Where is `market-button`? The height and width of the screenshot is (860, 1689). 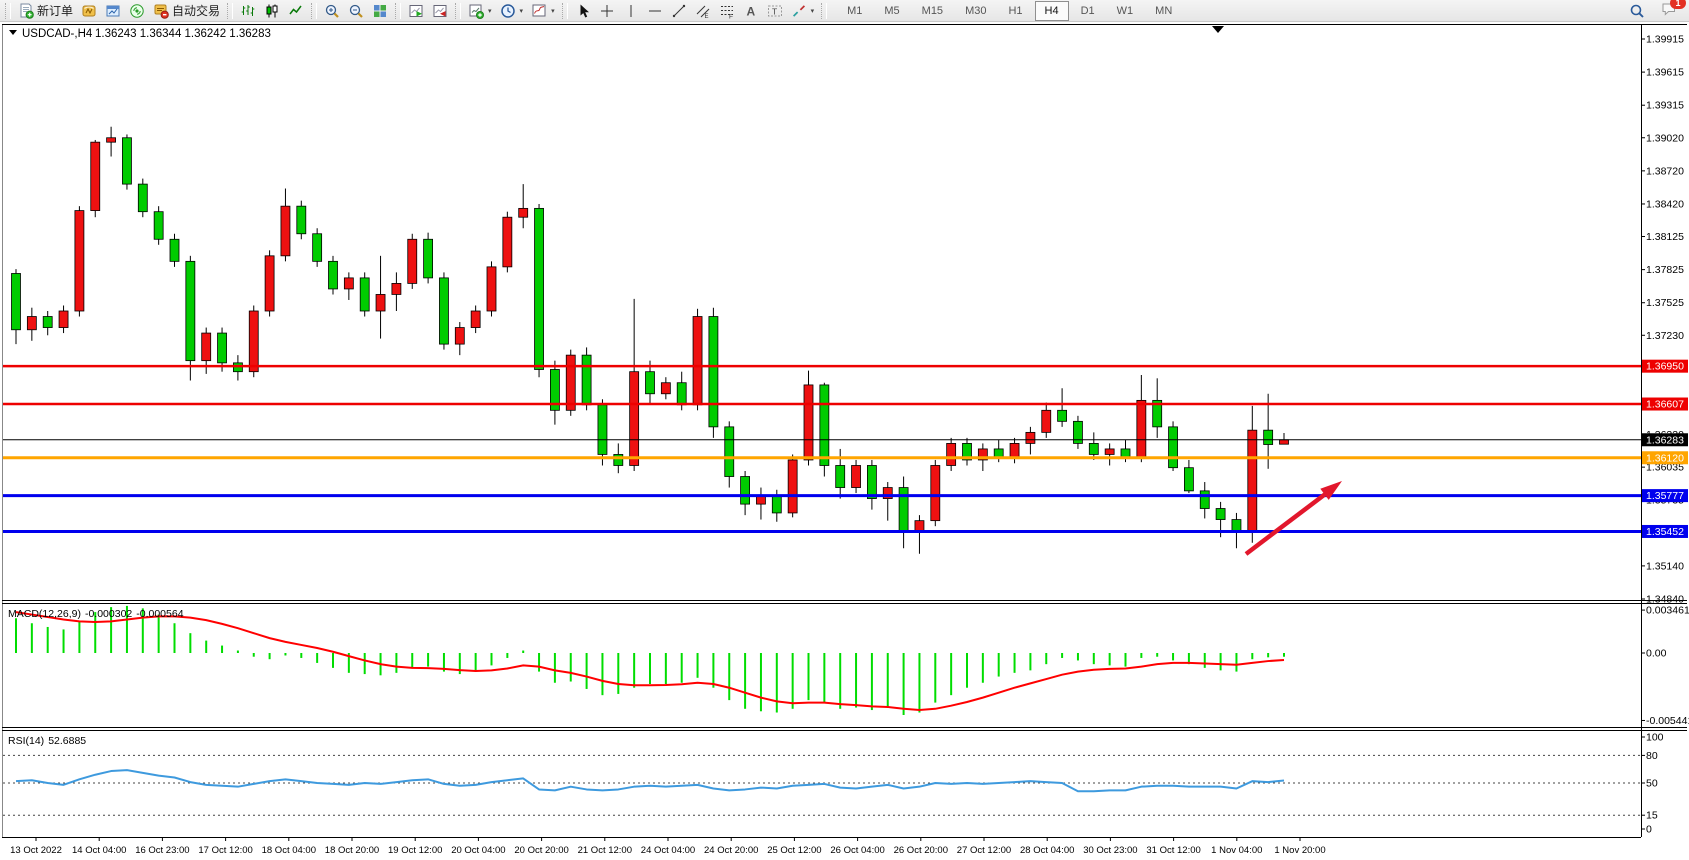
market-button is located at coordinates (89, 11).